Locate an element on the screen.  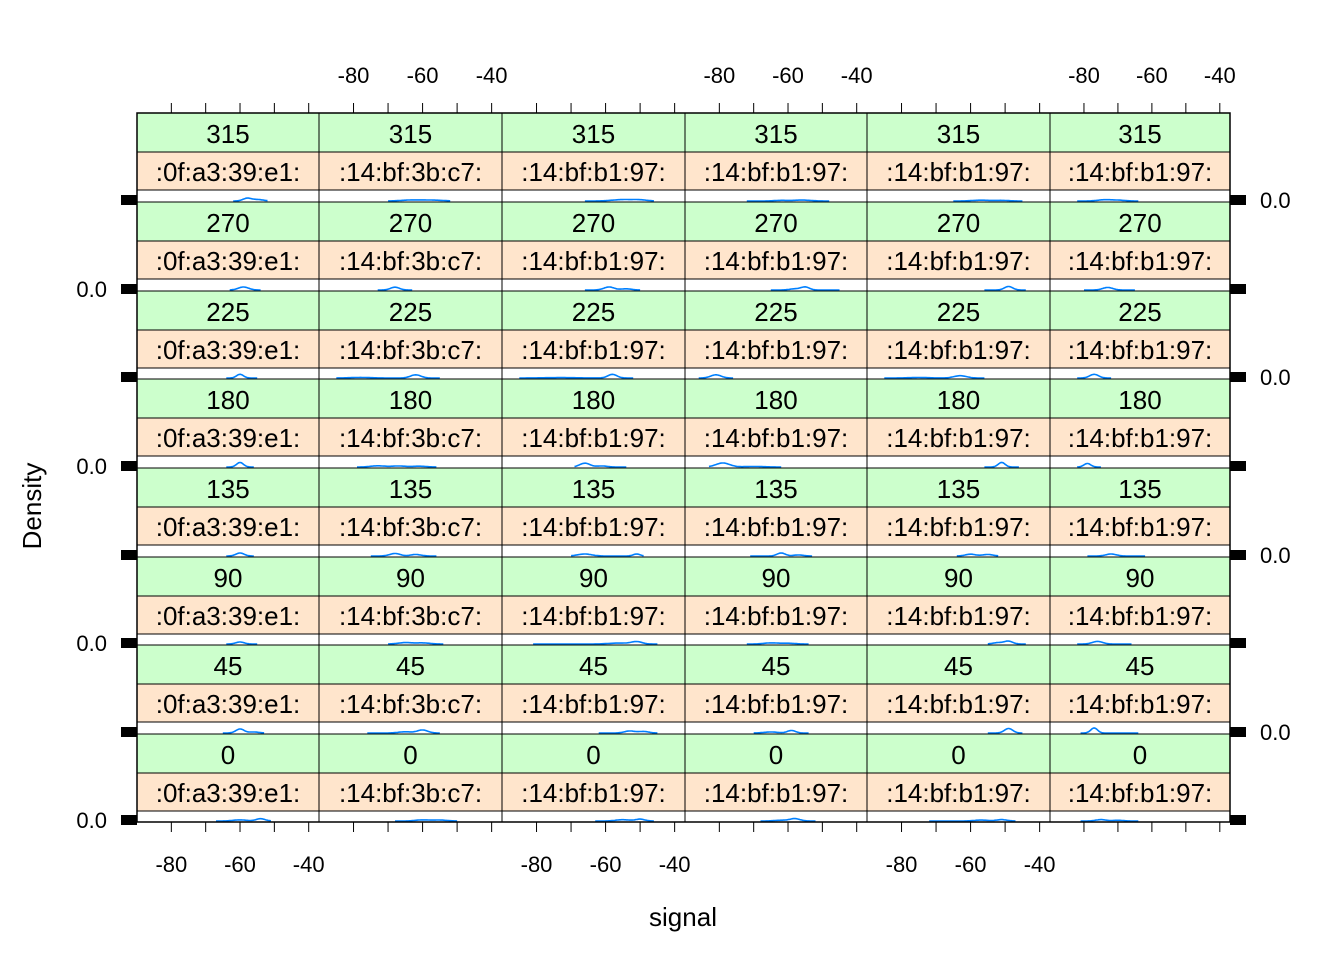
strip-angle-label: 45 is located at coordinates (228, 666).